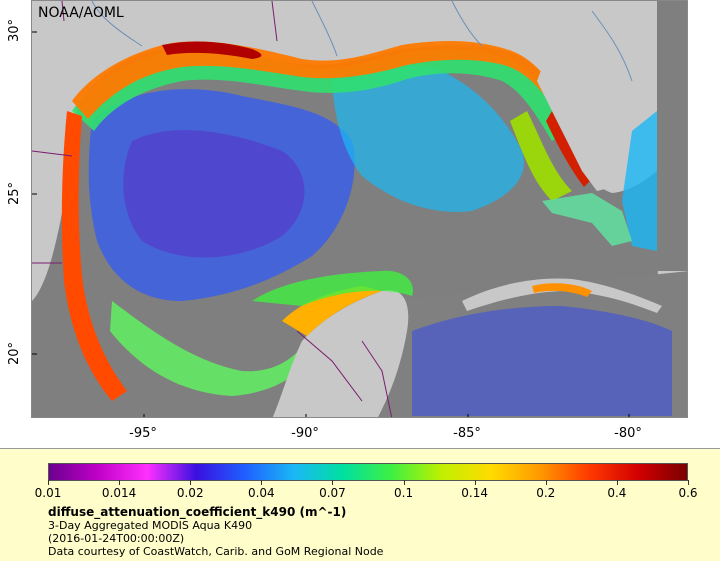  Describe the element at coordinates (332, 493) in the screenshot. I see `colorbar-tick-label: 0.07` at that location.